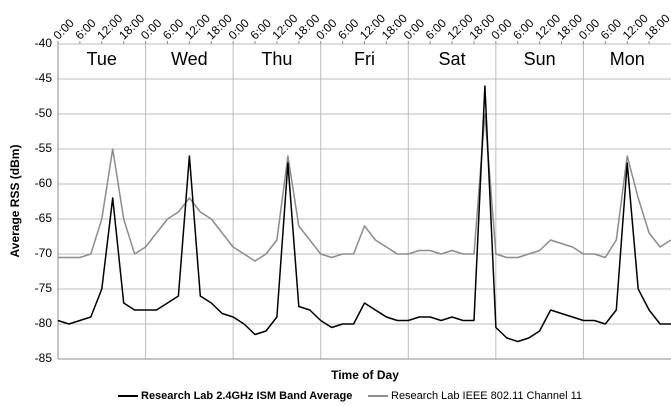  I want to click on y-tick-label: -80, so click(44, 323).